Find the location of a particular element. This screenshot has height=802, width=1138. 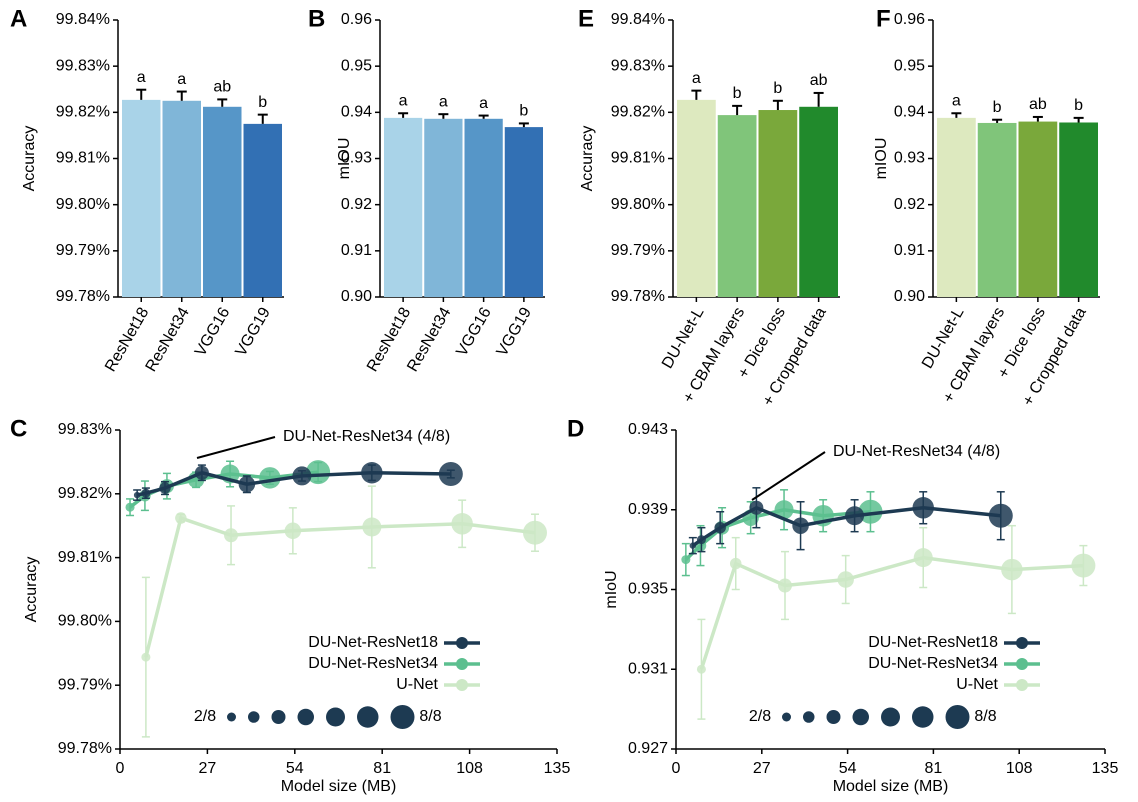

y-axis-label: mIOU is located at coordinates (344, 159).